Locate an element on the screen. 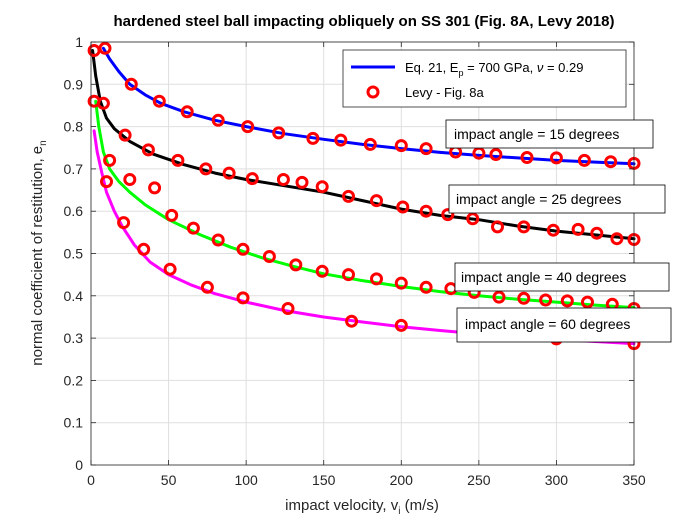 The width and height of the screenshot is (700, 525). y-tick-label: 0 is located at coordinates (79, 465).